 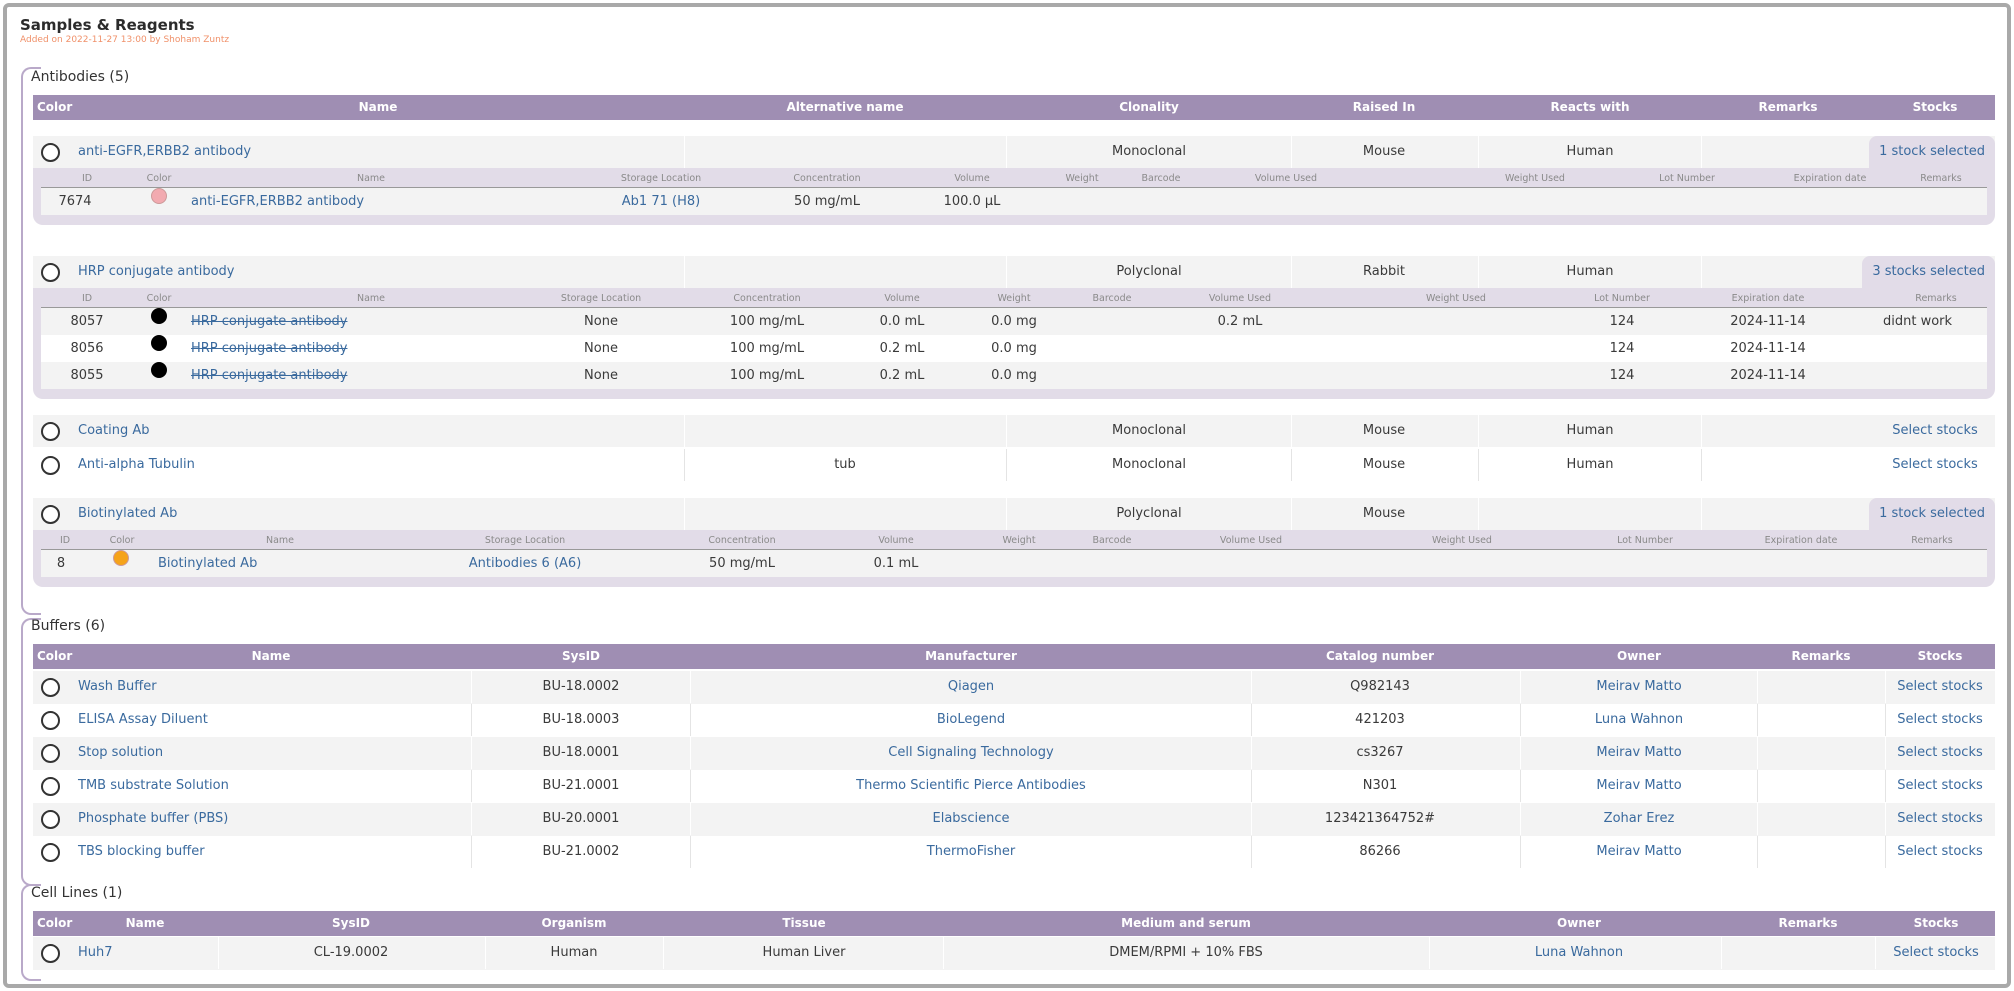 What do you see at coordinates (153, 818) in the screenshot?
I see `buffer-name-link: Phosphate buffer (PBS)` at bounding box center [153, 818].